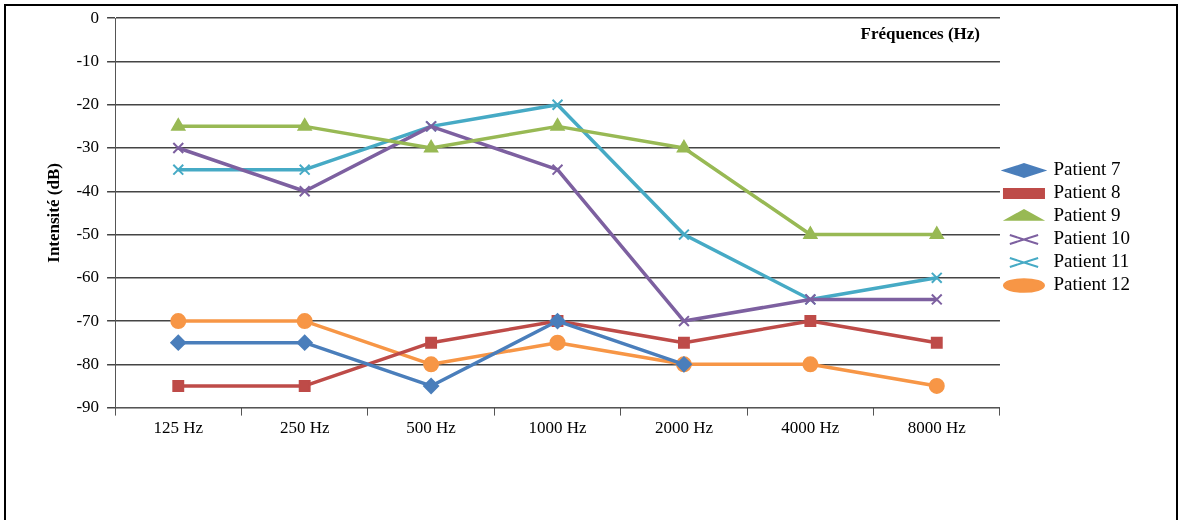 The width and height of the screenshot is (1180, 522). What do you see at coordinates (88, 60) in the screenshot?
I see `y-tick-label: -10` at bounding box center [88, 60].